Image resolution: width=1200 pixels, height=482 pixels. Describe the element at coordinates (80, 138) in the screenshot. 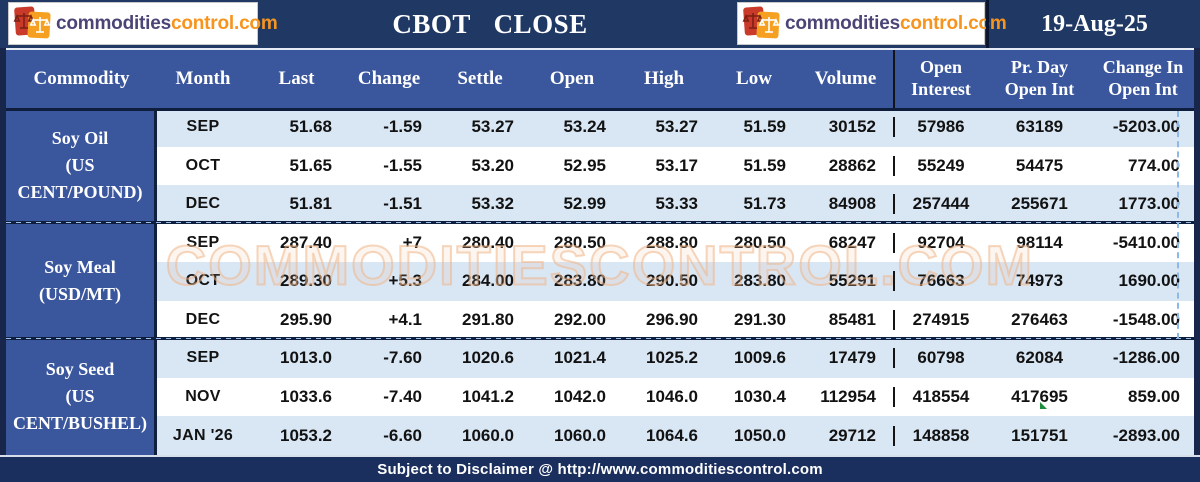

I see `commodity-label-line: Soy Oil` at that location.